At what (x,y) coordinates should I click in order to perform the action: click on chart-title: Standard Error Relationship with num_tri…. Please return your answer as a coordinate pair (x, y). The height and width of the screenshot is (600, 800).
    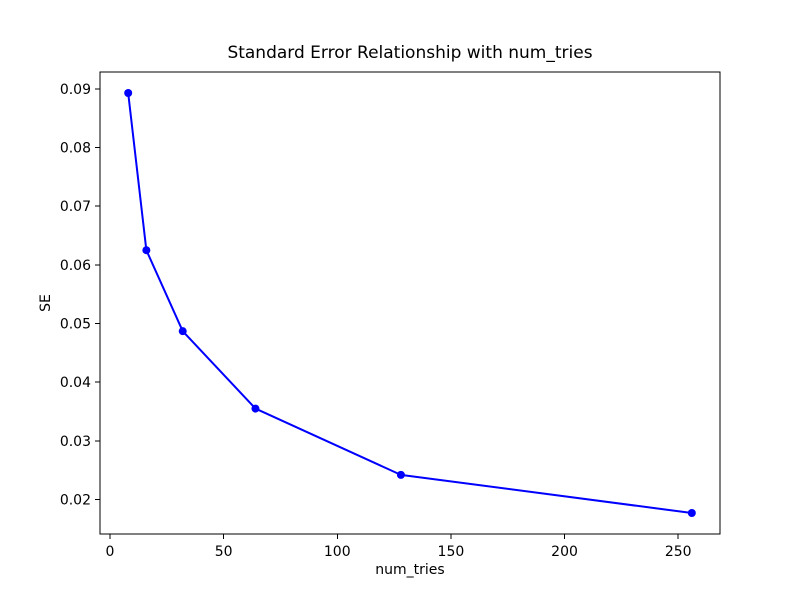
    Looking at the image, I should click on (409, 53).